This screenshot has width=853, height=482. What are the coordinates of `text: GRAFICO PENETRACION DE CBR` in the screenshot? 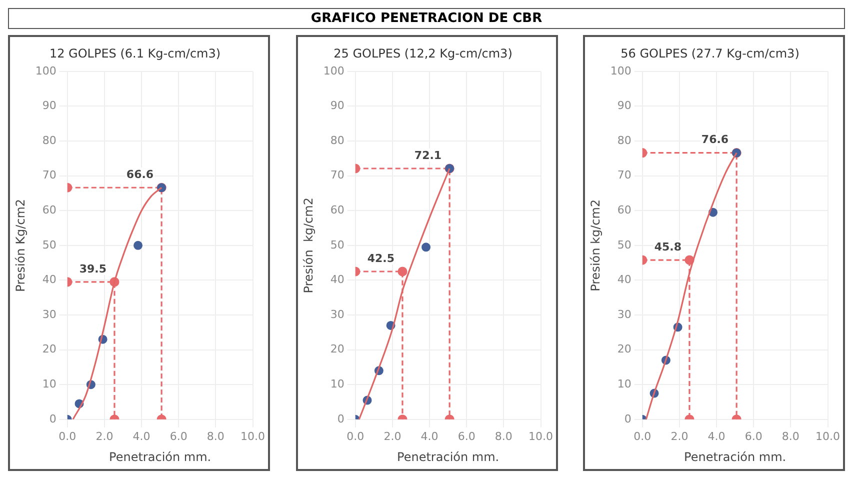 It's located at (426, 18).